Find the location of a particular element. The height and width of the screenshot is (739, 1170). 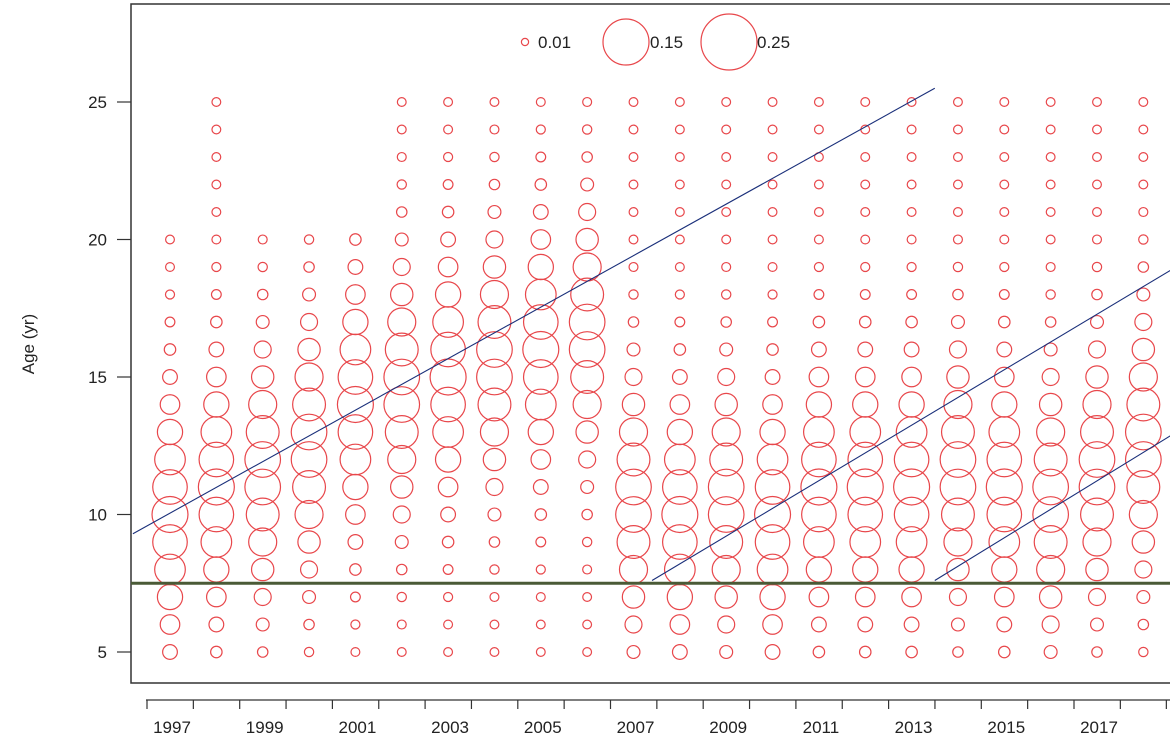

y-tick-label: 15 is located at coordinates (97, 377).